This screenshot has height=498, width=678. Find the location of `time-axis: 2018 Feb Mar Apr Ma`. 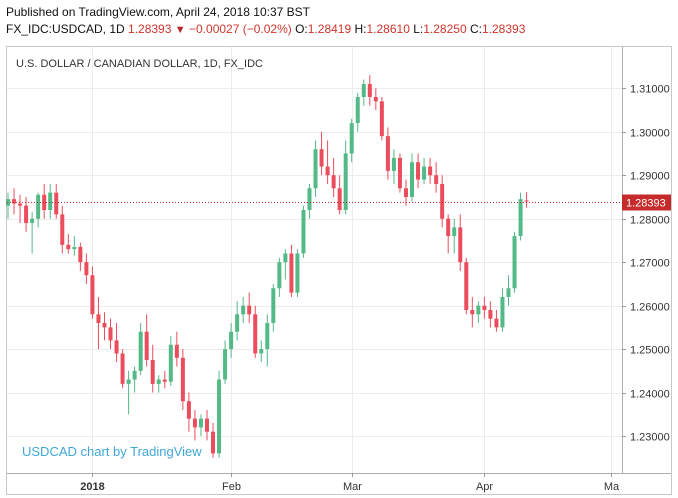

time-axis: 2018 Feb Mar Apr Ma is located at coordinates (350, 483).